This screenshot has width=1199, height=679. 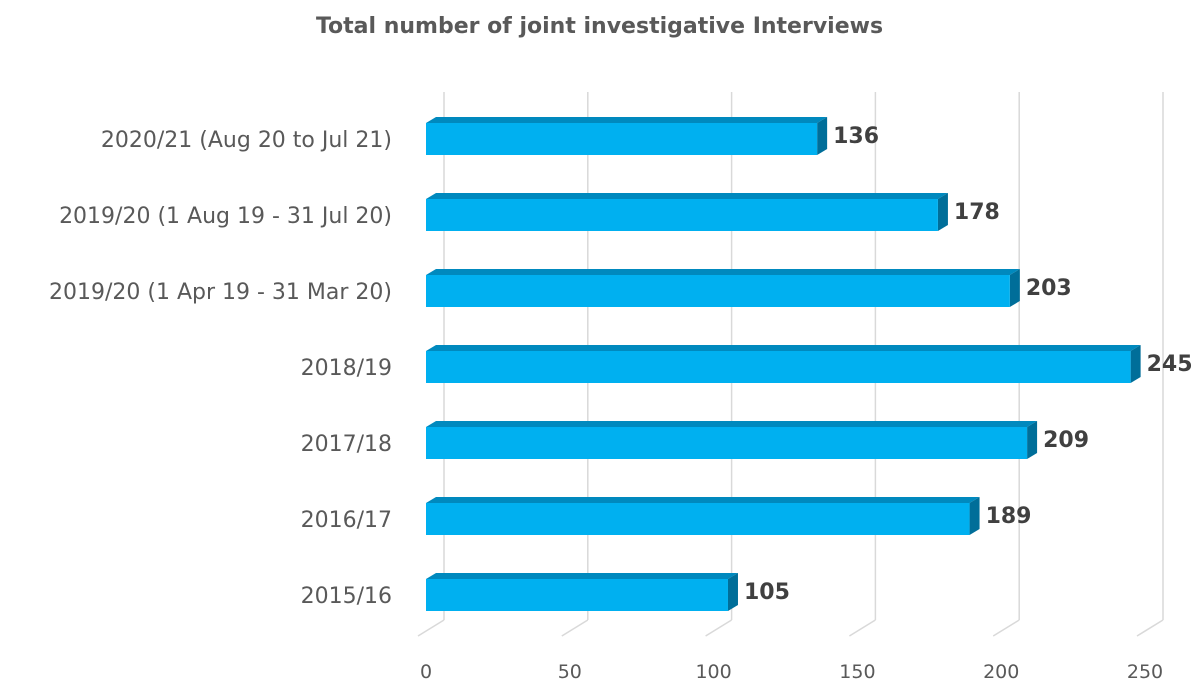 I want to click on x-tick-label: 200, so click(x=1001, y=670).